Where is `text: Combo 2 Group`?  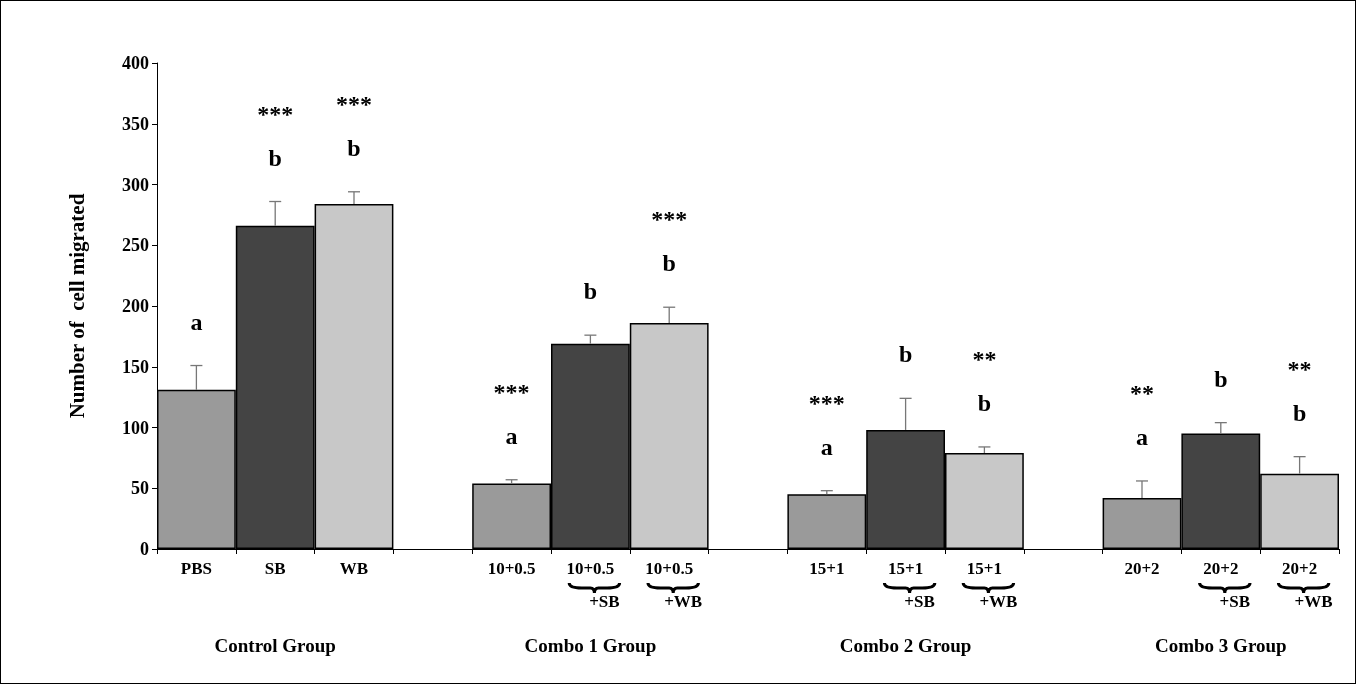
text: Combo 2 Group is located at coordinates (905, 645).